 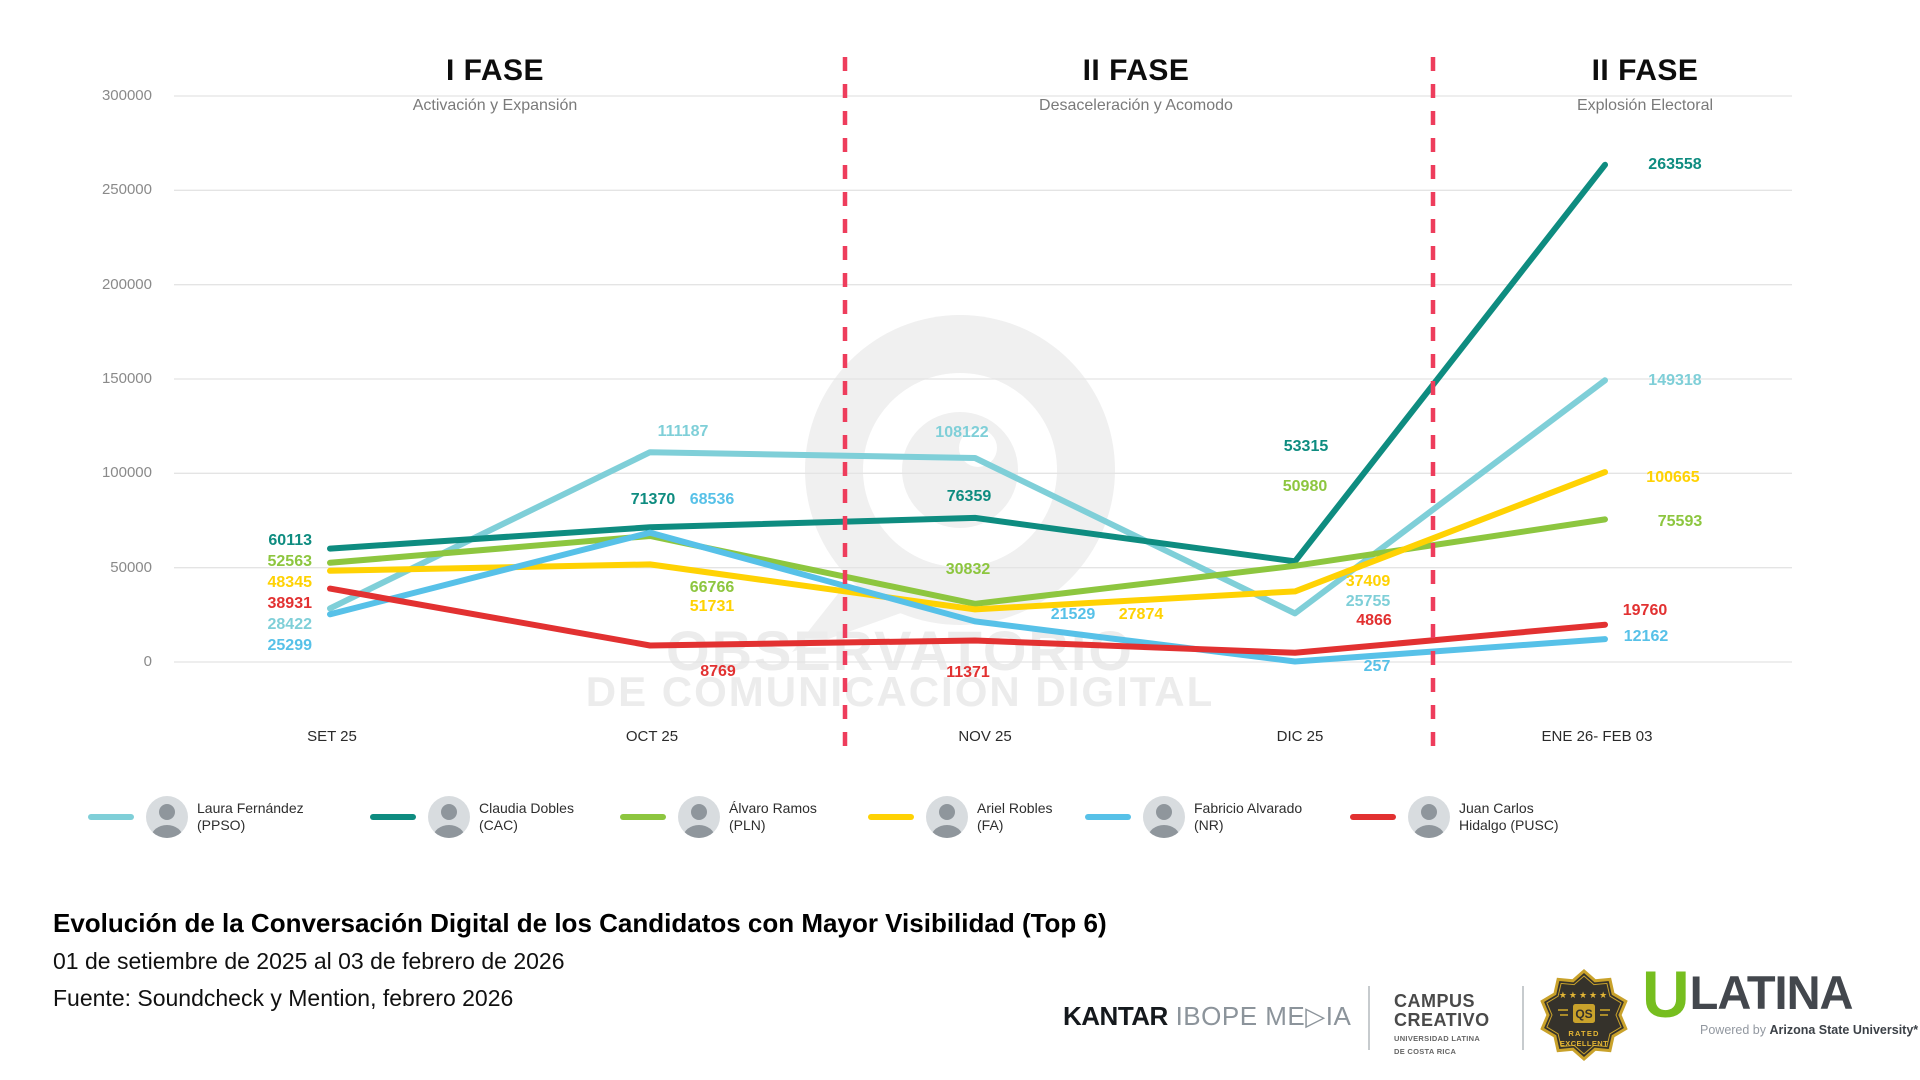 I want to click on legend-label: Ariel Robles (FA), so click(x=1014, y=817).